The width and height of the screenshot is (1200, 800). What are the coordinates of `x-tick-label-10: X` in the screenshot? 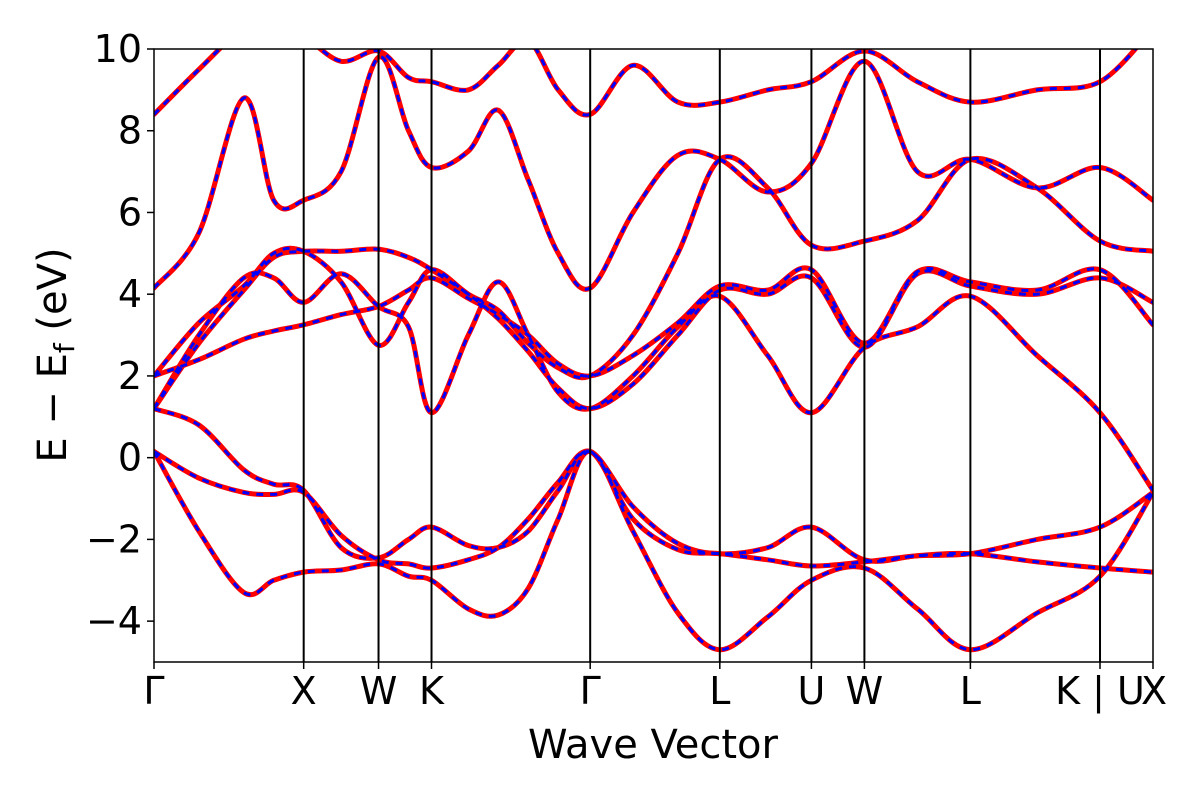 It's located at (1154, 691).